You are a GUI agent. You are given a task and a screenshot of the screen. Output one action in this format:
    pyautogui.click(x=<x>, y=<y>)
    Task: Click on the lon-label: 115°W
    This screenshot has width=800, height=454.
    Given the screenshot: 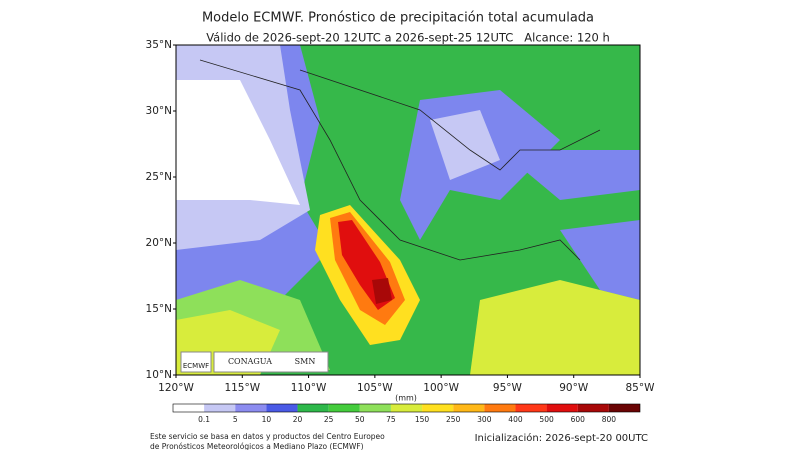 What is the action you would take?
    pyautogui.click(x=242, y=388)
    